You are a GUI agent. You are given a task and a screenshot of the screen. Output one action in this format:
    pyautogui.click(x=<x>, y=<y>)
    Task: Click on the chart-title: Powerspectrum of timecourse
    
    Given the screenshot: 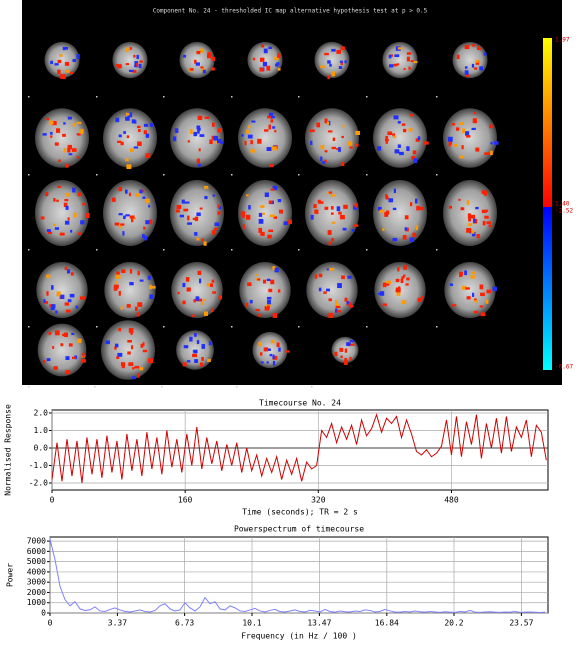 What is the action you would take?
    pyautogui.click(x=299, y=529)
    